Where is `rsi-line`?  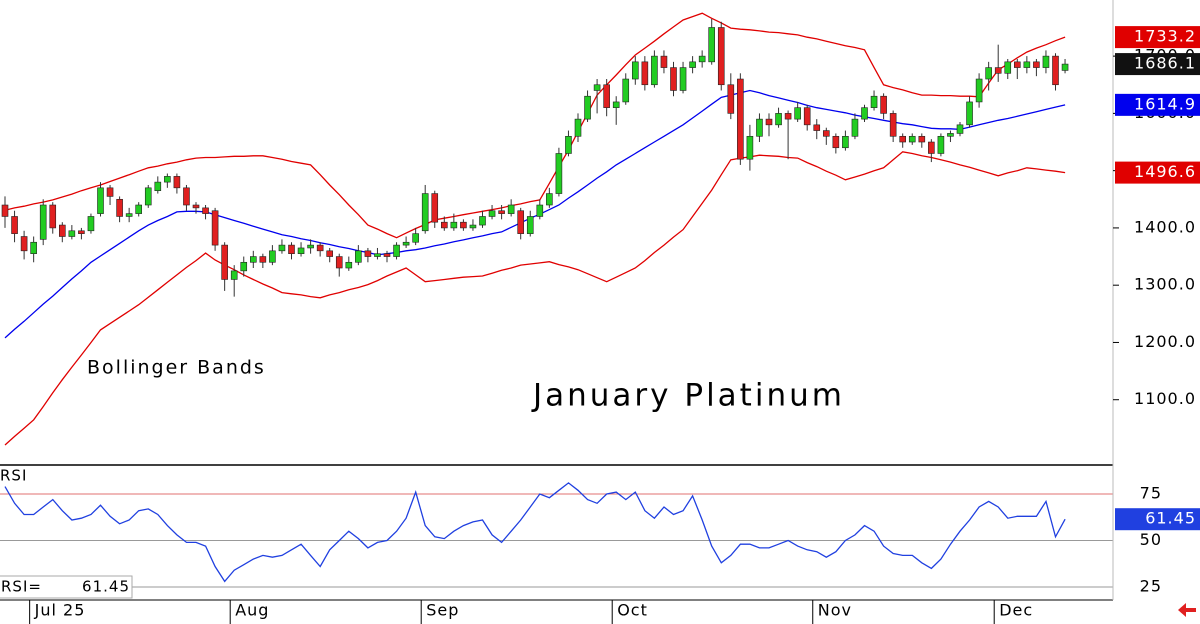
rsi-line is located at coordinates (535, 532).